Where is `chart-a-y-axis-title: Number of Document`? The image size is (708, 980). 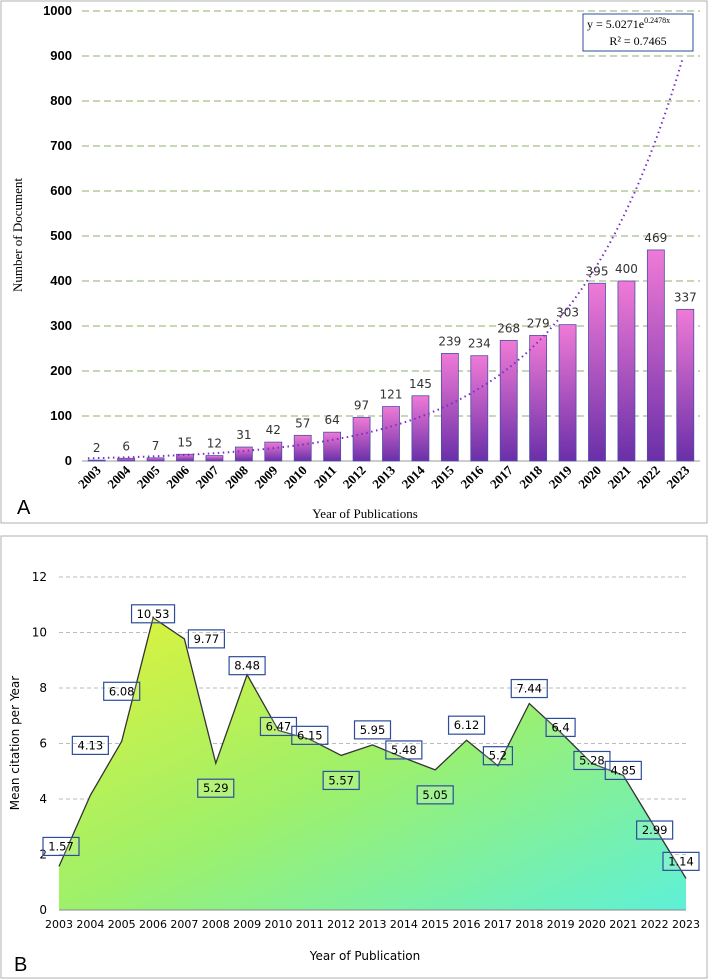 chart-a-y-axis-title: Number of Document is located at coordinates (17, 235).